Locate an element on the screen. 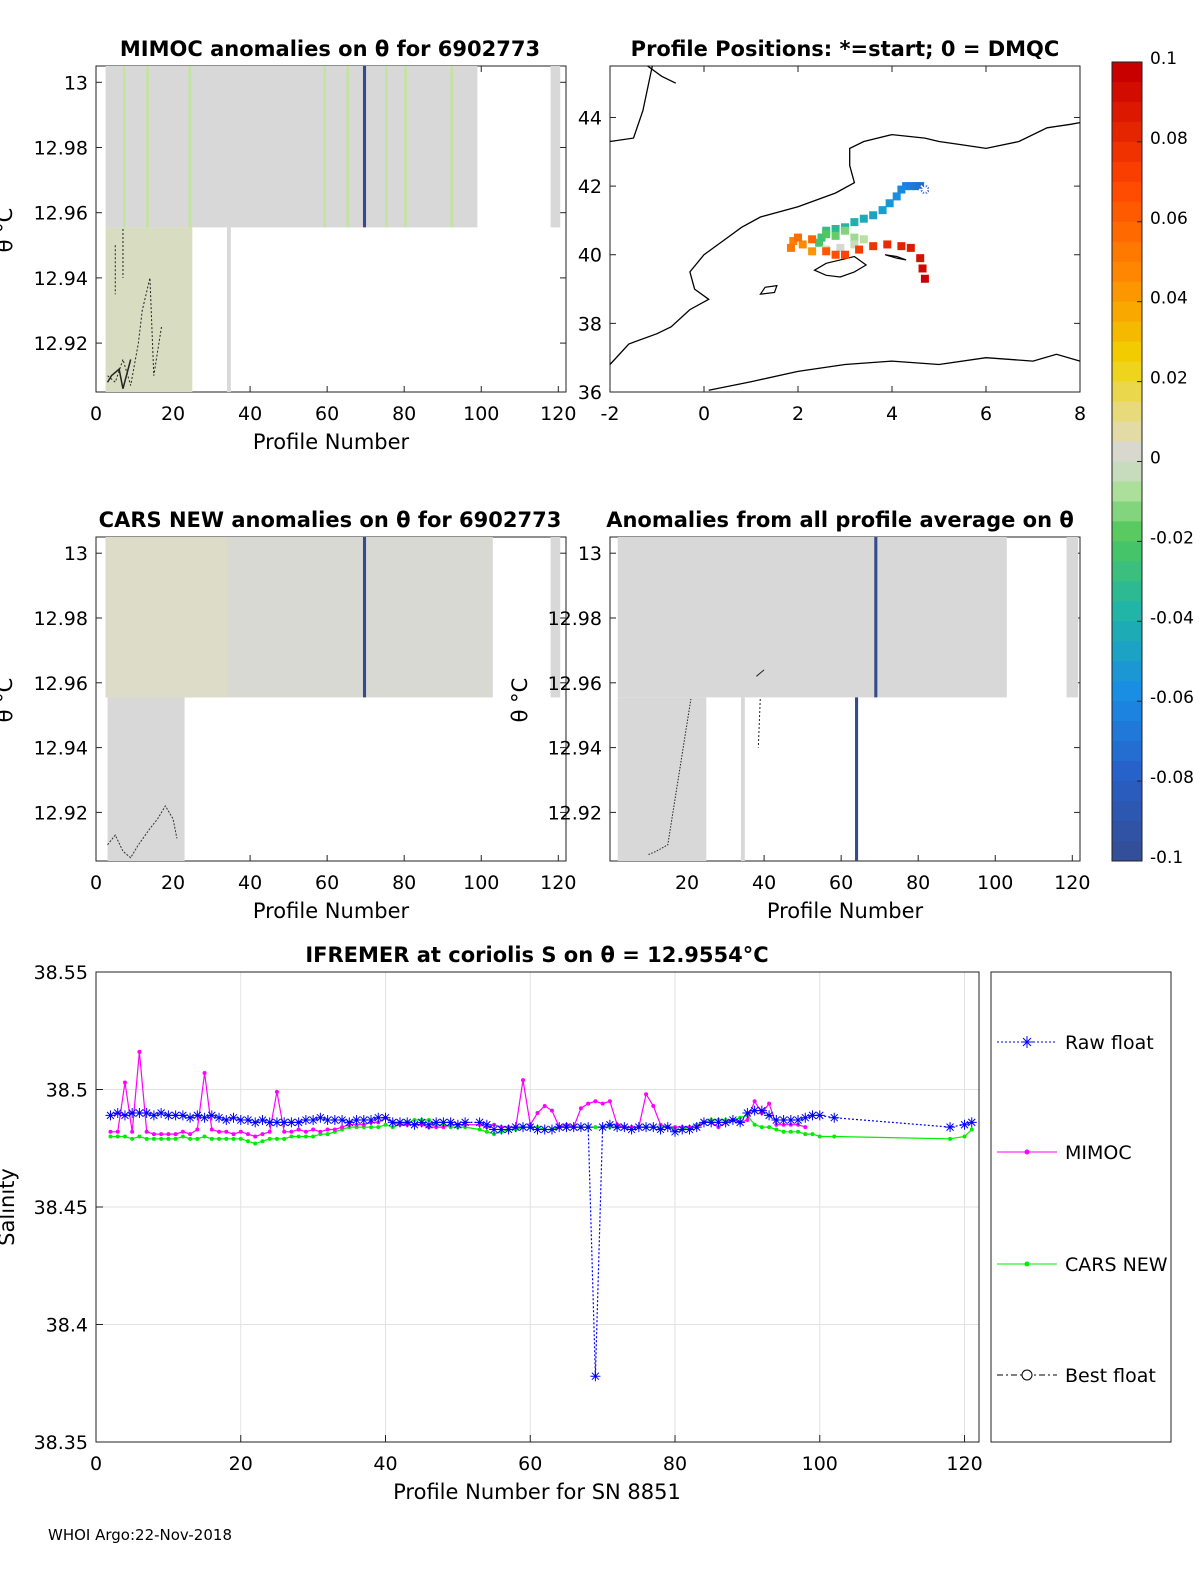 Image resolution: width=1200 pixels, height=1575 pixels. colorbar-tick-label: -0.1 is located at coordinates (1166, 858).